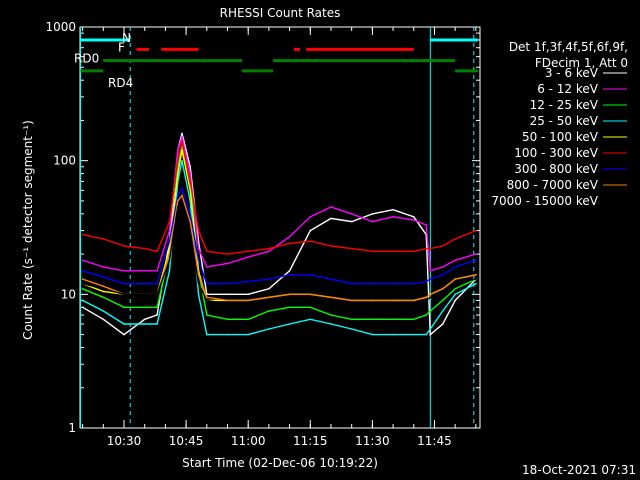  Describe the element at coordinates (579, 470) in the screenshot. I see `footer-date: 18-Oct-2021 07:31` at that location.